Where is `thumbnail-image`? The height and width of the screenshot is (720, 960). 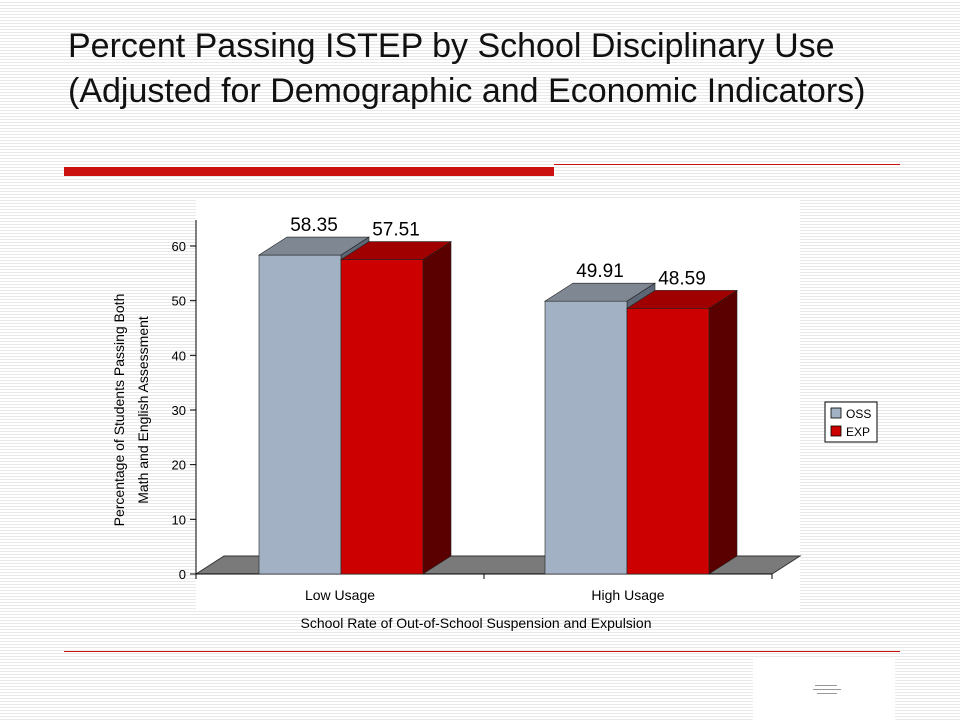
thumbnail-image is located at coordinates (824, 689).